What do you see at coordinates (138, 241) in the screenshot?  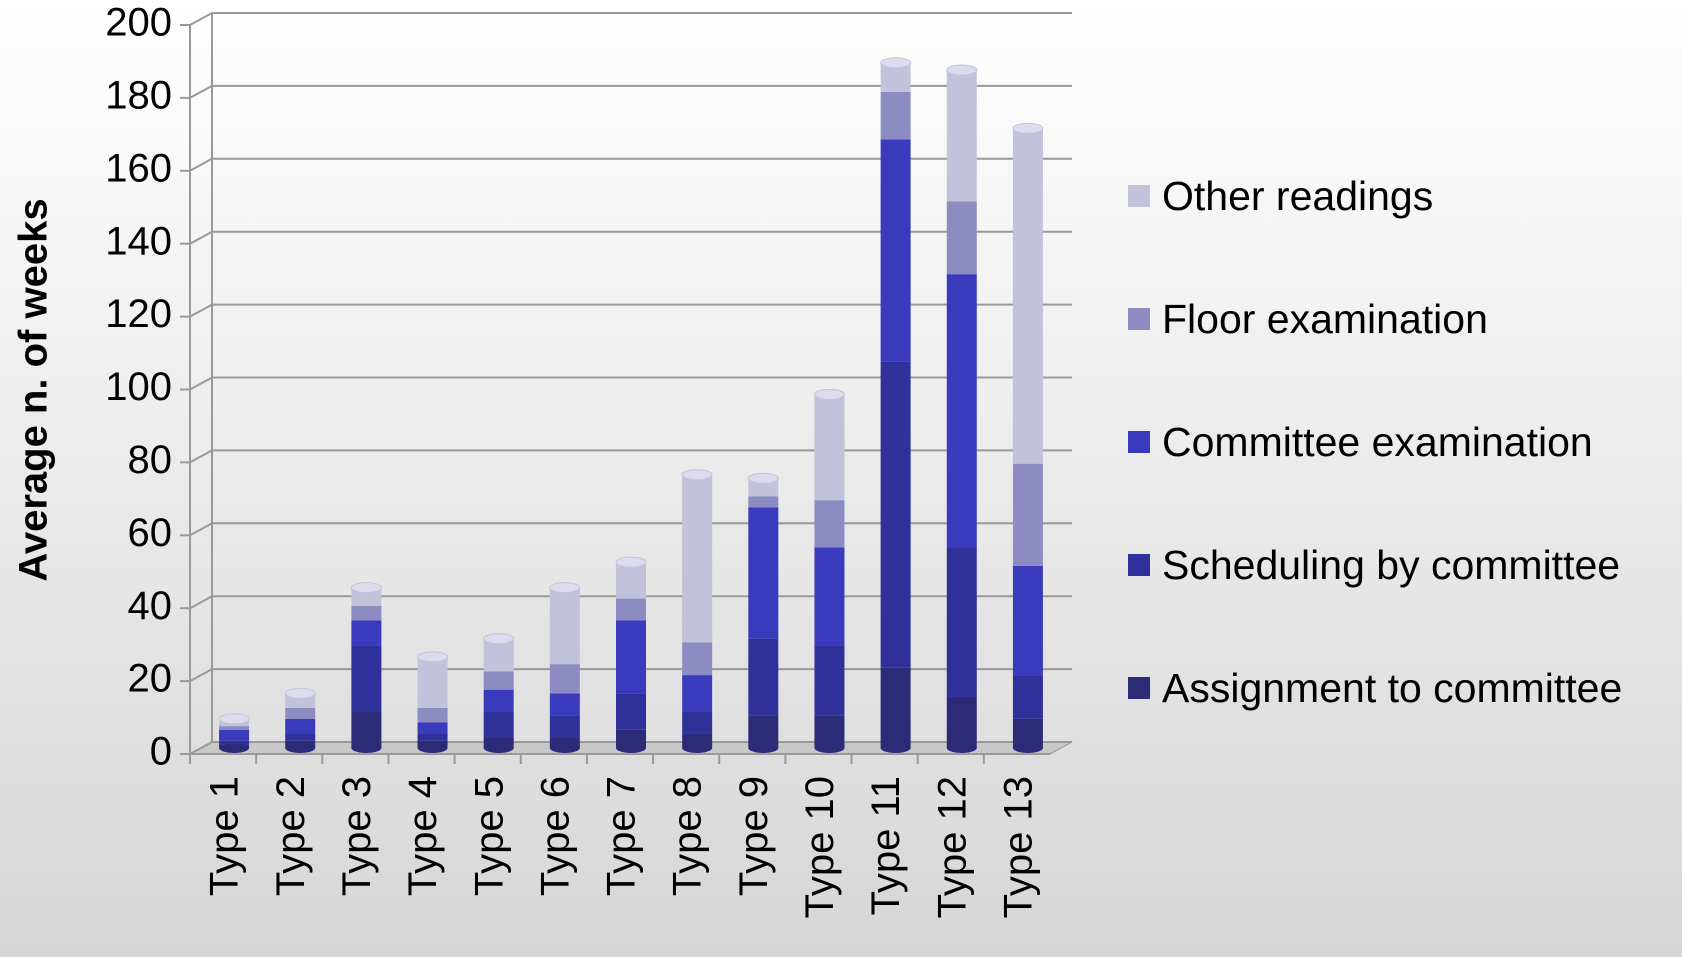 I see `y-tick-label: 140` at bounding box center [138, 241].